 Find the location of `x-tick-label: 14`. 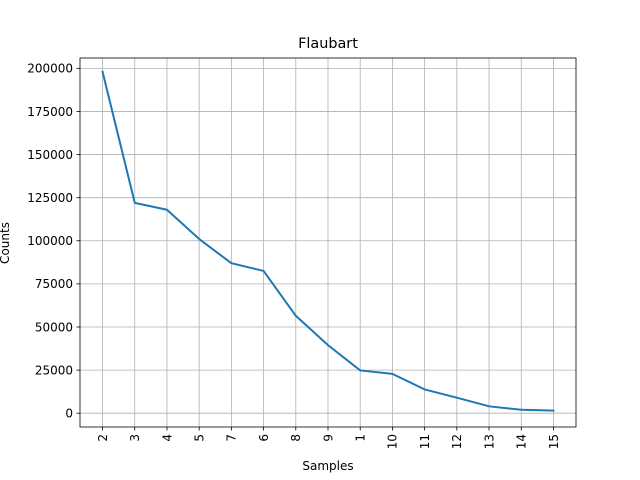

x-tick-label: 14 is located at coordinates (522, 441).